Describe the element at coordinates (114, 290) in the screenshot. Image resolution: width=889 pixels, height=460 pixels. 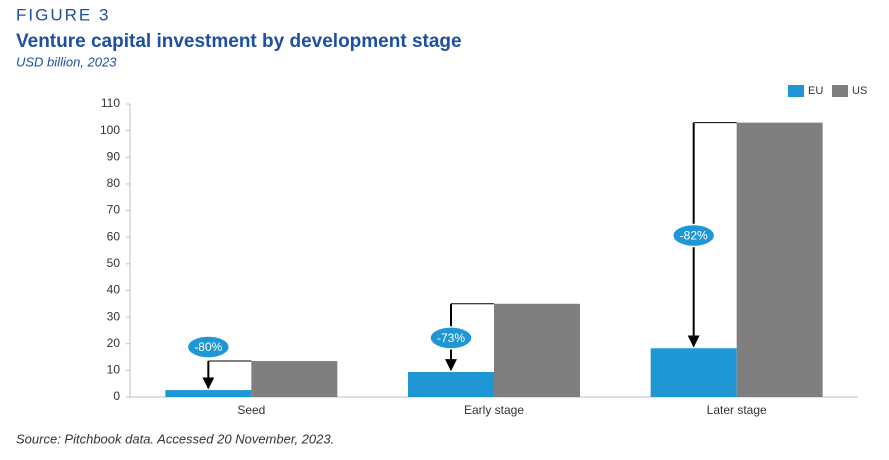
I see `y-tick-label: 40` at that location.